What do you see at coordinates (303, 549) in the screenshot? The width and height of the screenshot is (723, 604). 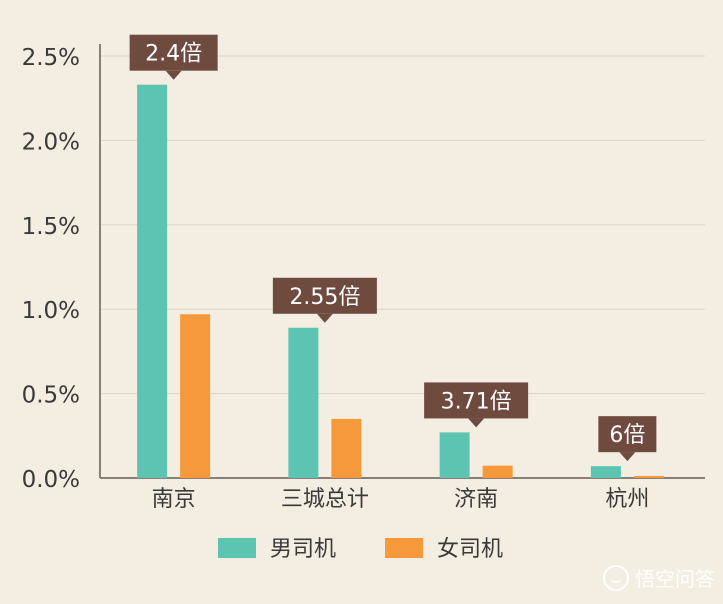 I see `legend-label: 男司机` at bounding box center [303, 549].